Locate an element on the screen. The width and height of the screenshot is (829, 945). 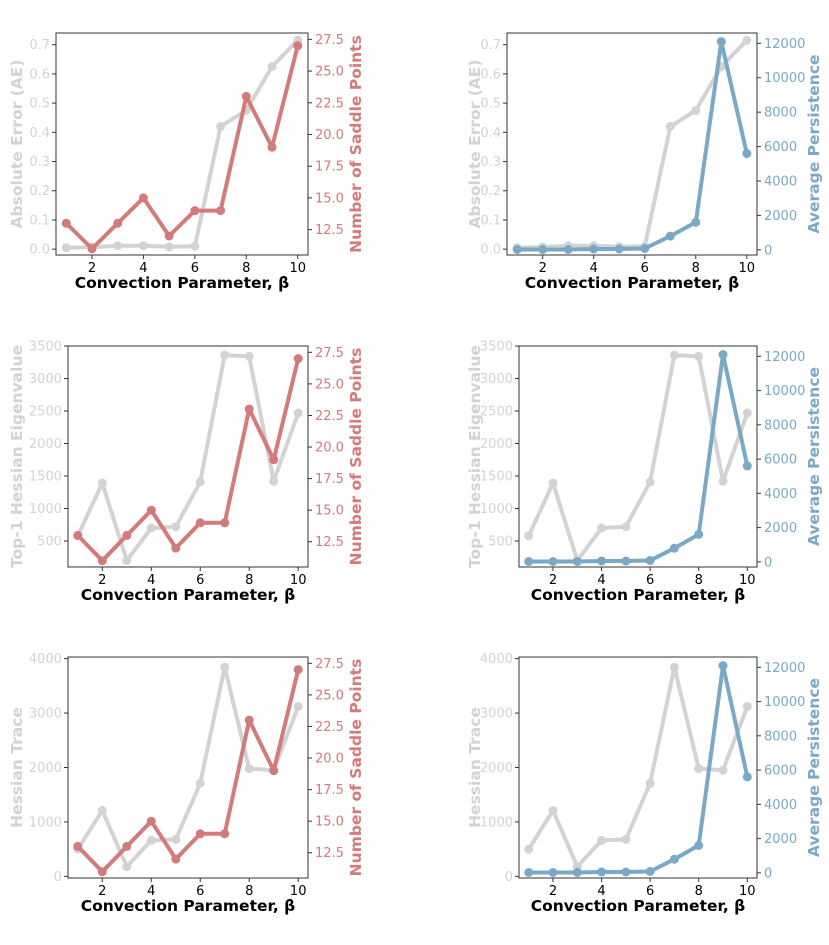
x-tick-label: 6 is located at coordinates (645, 268).